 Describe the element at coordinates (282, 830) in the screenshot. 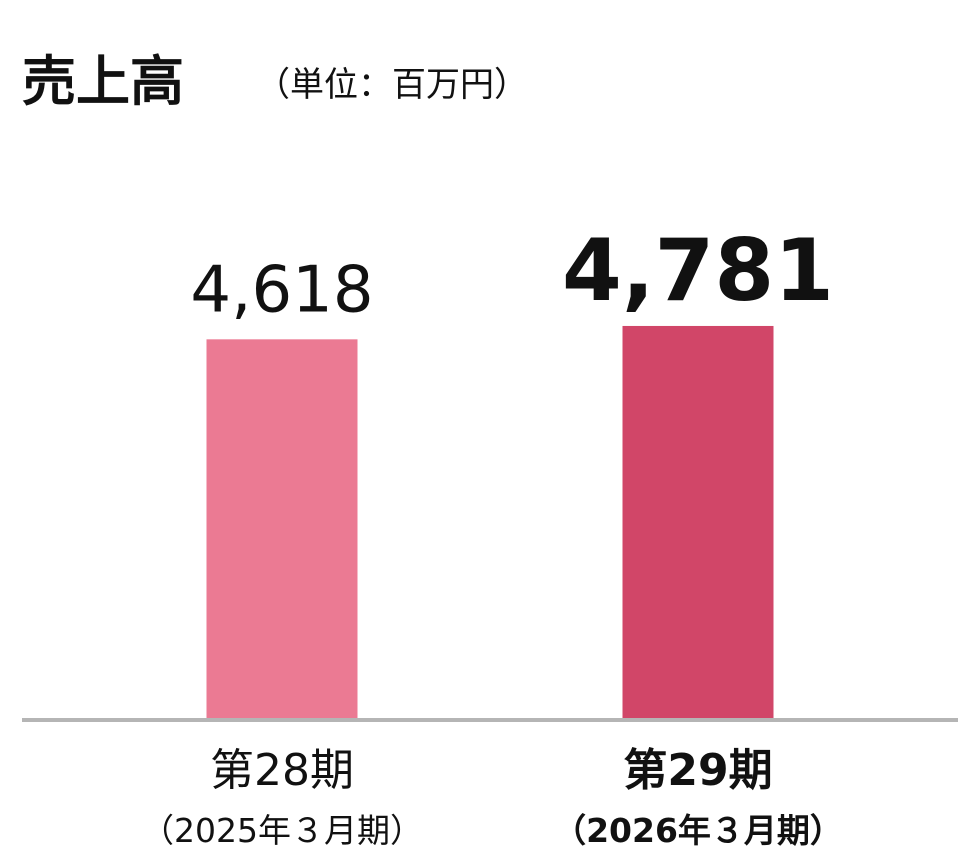

I see `x-tick-sublabel: （2025年３月期）` at that location.